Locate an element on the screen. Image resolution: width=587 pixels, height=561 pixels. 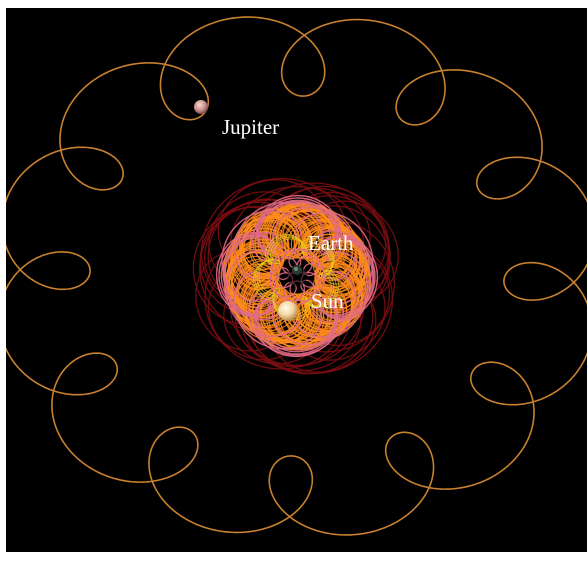
jupiter-marker is located at coordinates (201, 107).